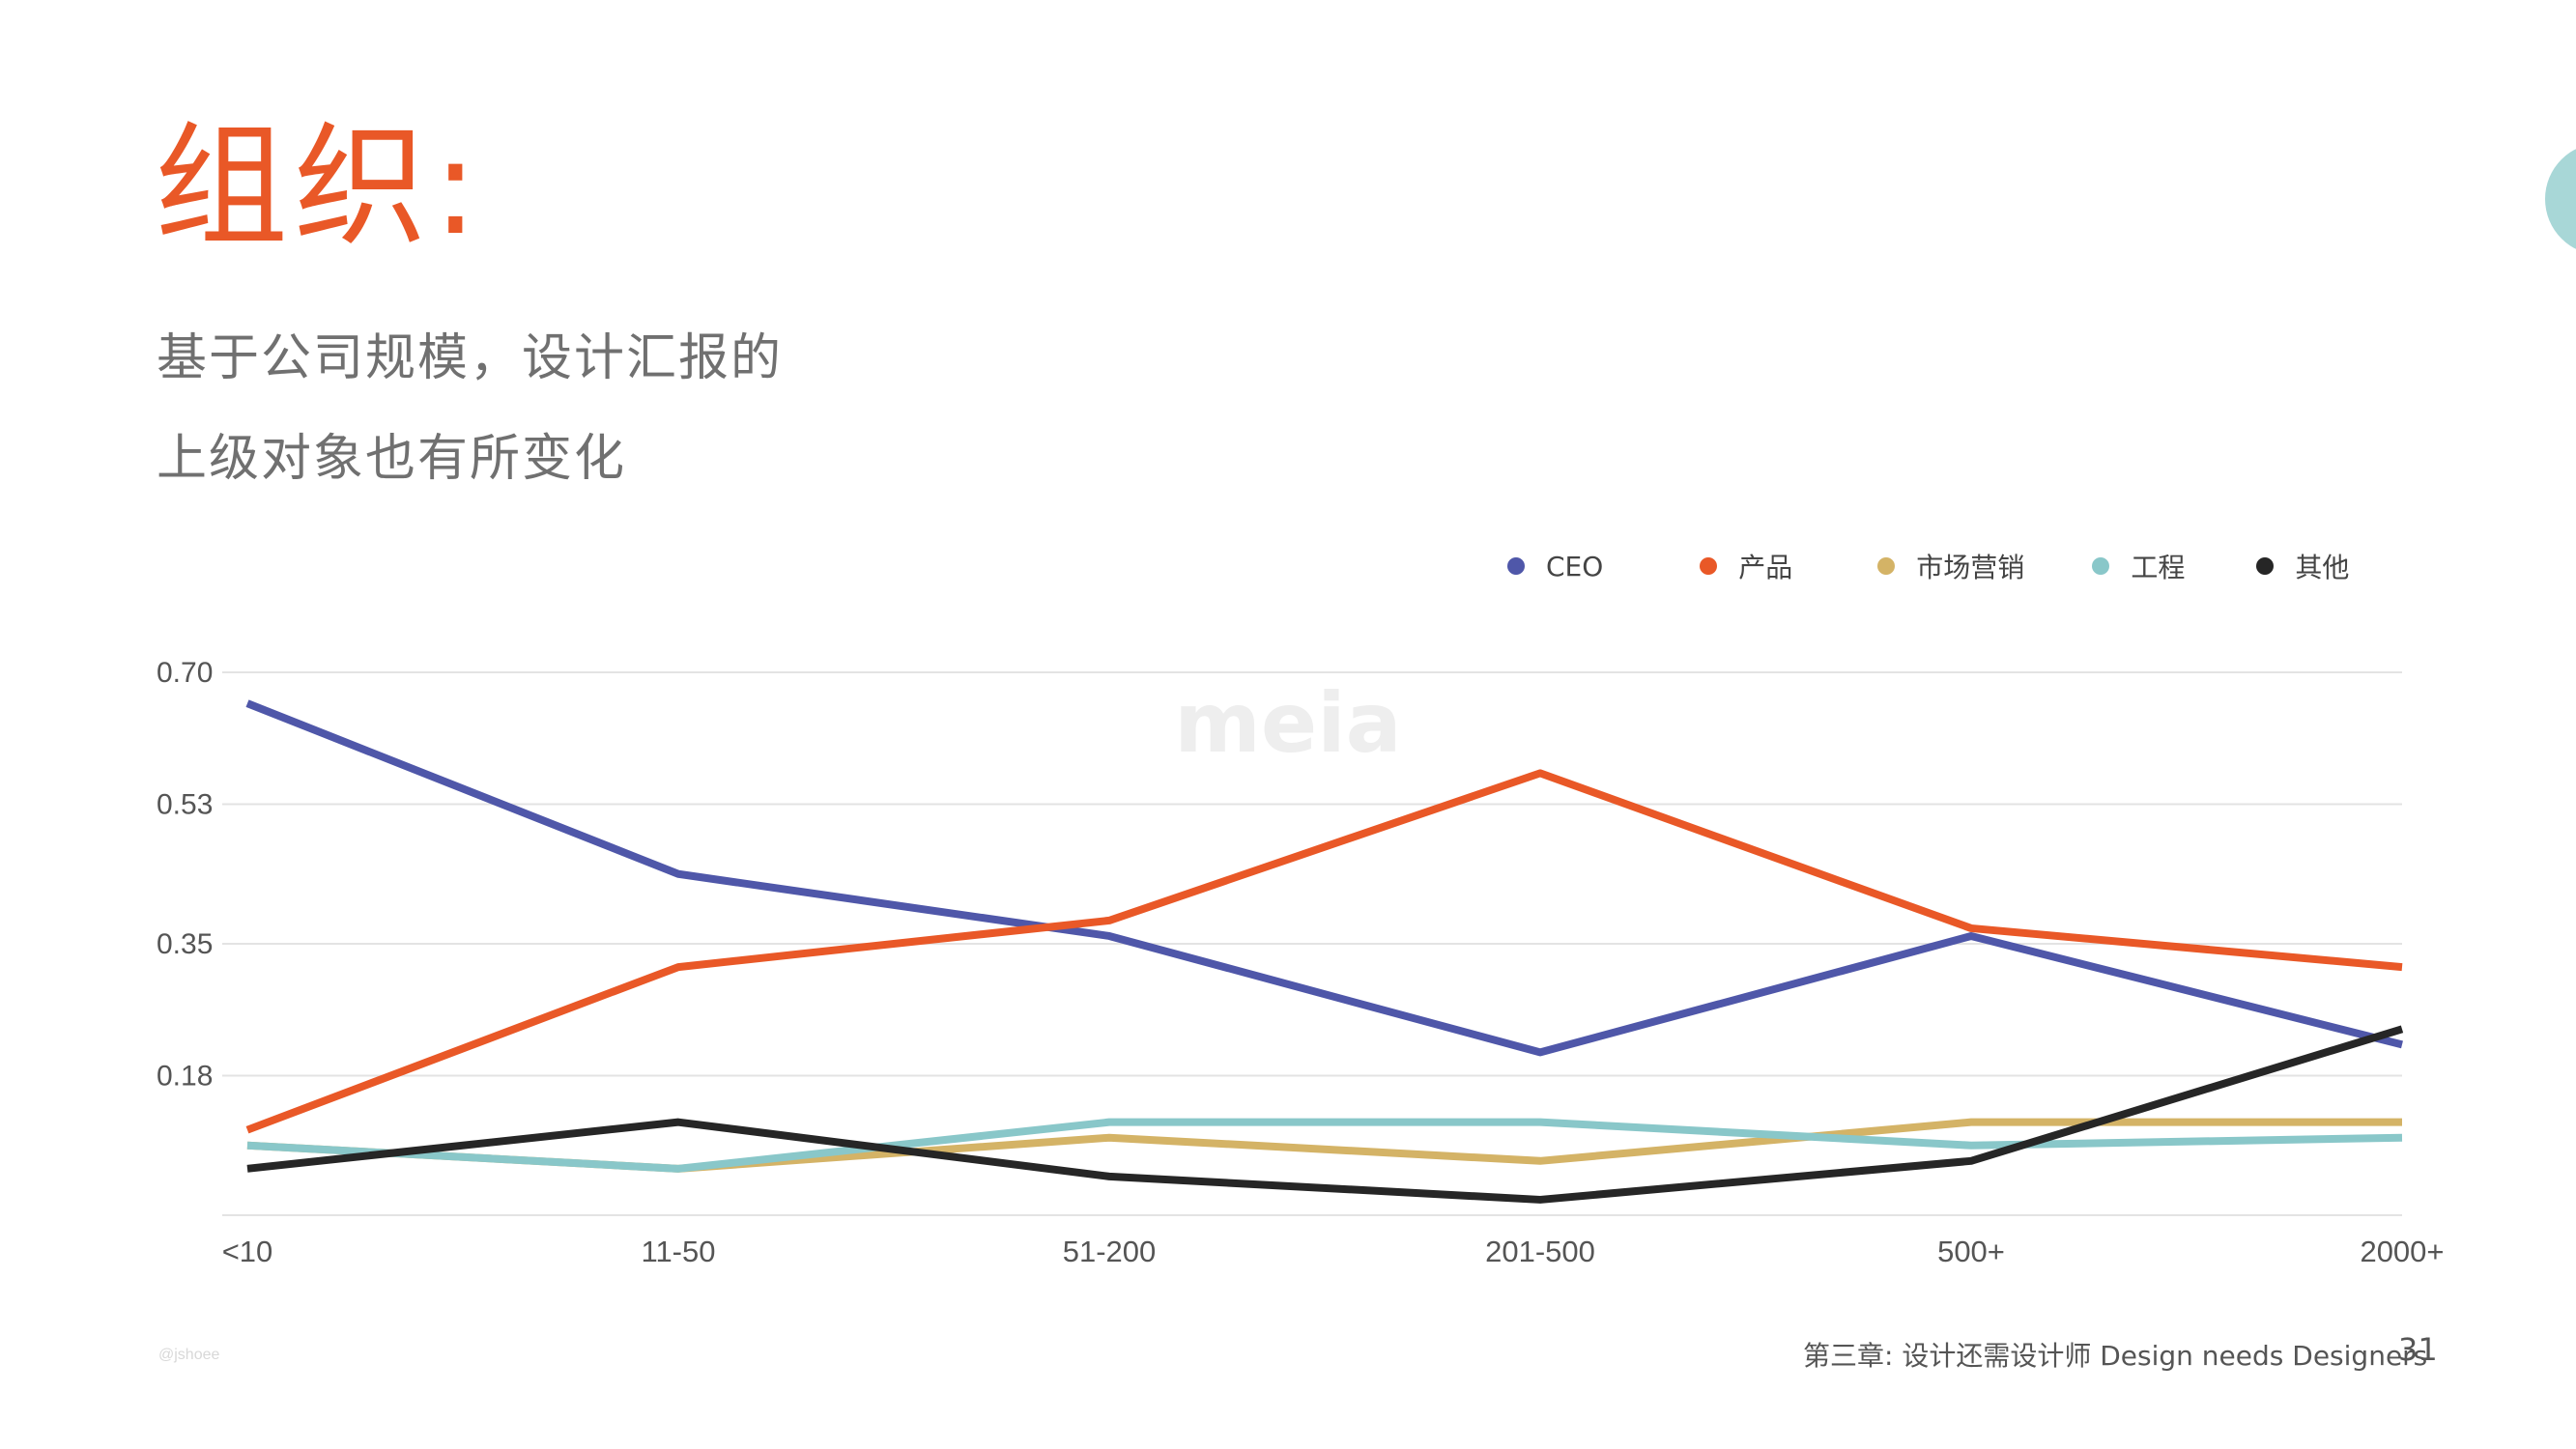 This screenshot has width=2576, height=1449. What do you see at coordinates (1575, 566) in the screenshot?
I see `legend-label: CEO` at bounding box center [1575, 566].